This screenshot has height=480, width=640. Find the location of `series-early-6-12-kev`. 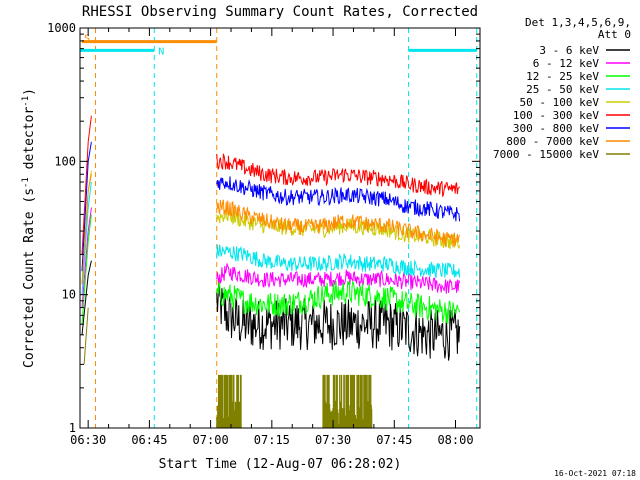

series-early-6-12-kev is located at coordinates (86, 257).